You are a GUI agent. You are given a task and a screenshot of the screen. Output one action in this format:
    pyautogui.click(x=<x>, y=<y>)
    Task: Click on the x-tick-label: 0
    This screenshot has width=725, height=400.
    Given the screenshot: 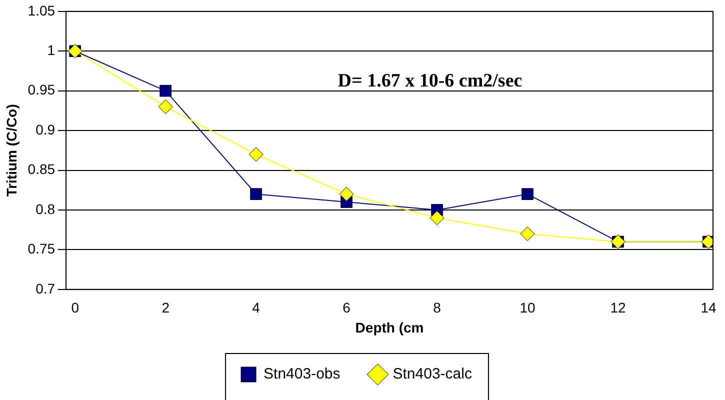 What is the action you would take?
    pyautogui.click(x=75, y=308)
    